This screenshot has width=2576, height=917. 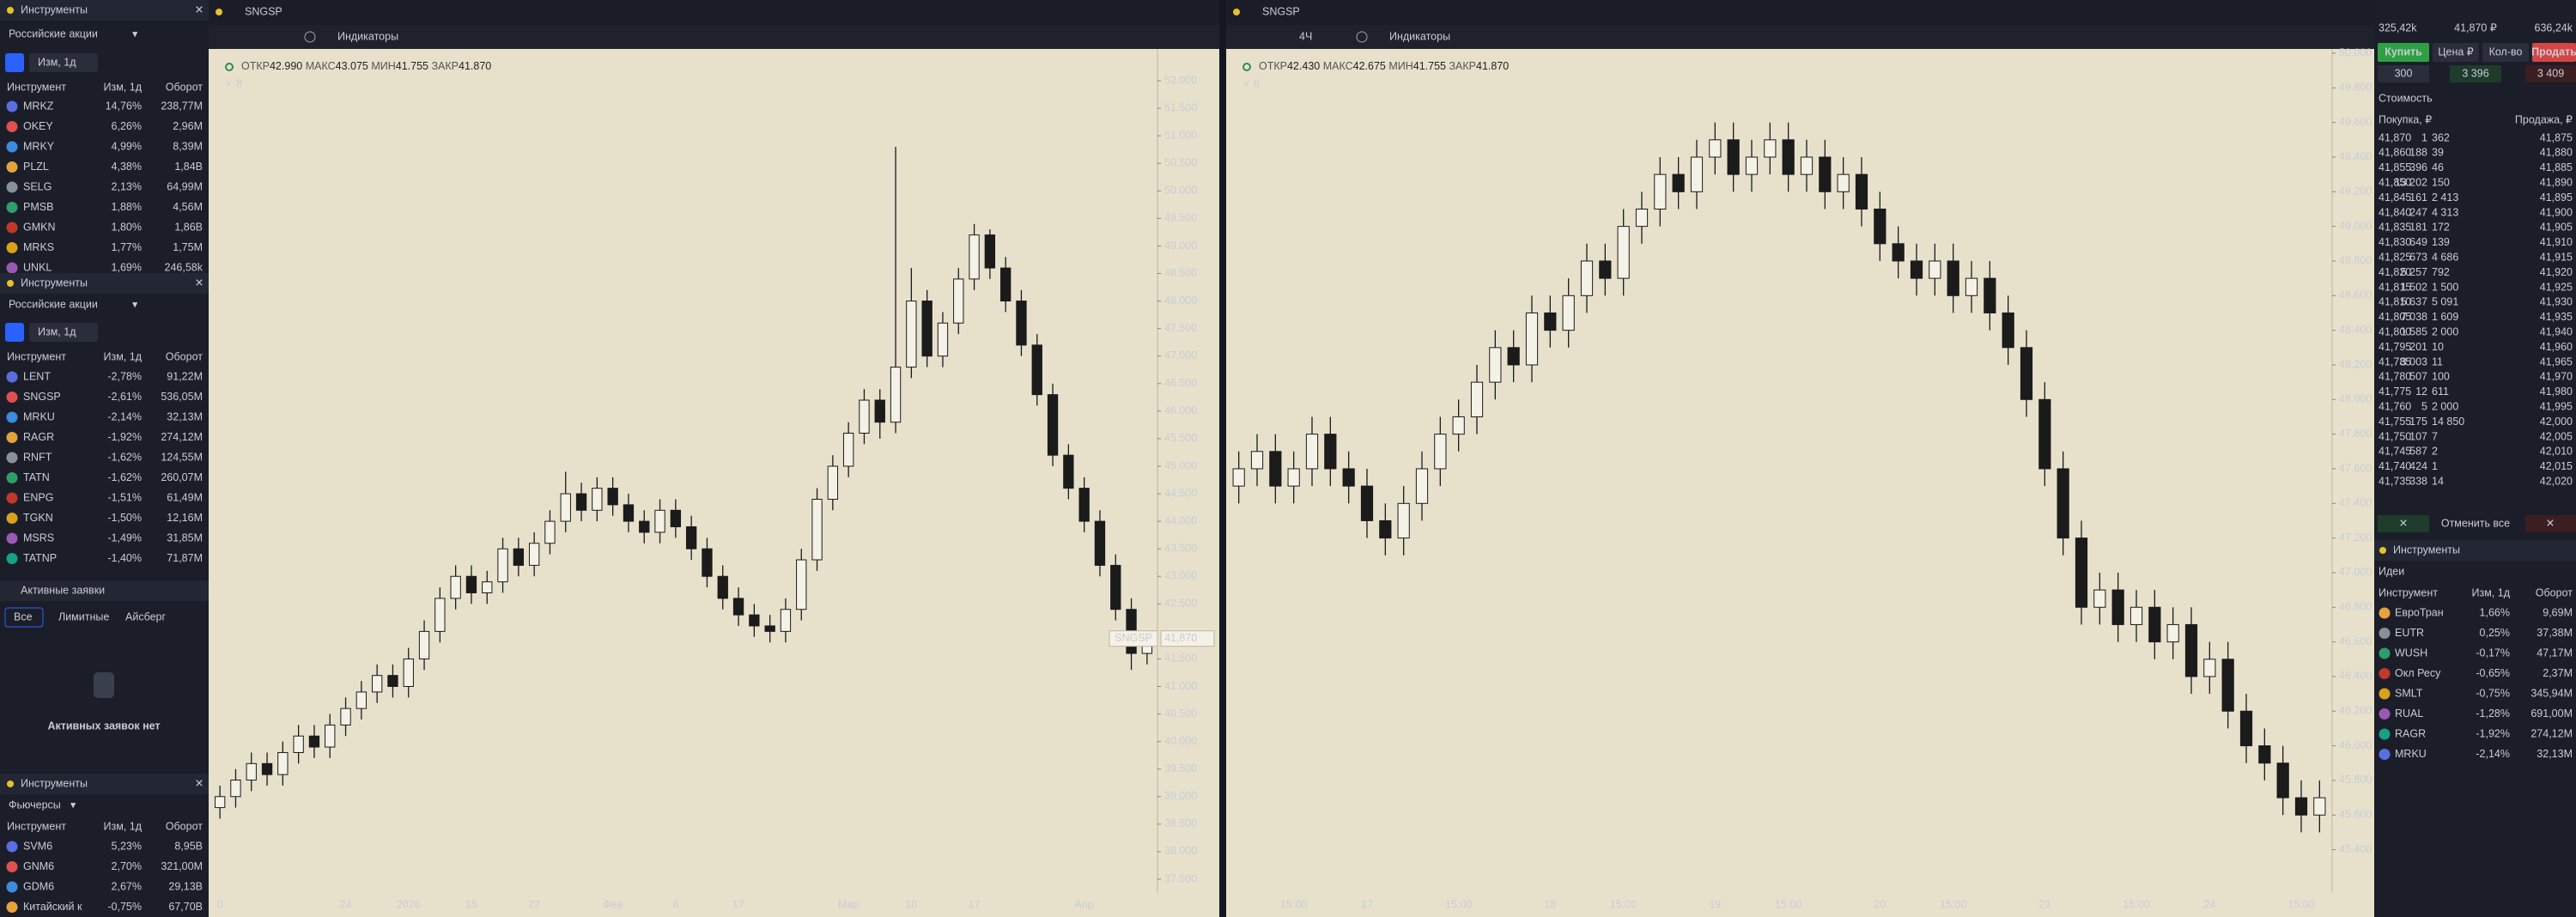 I want to click on filter-chip-label: Изм, 1д, so click(x=57, y=331).